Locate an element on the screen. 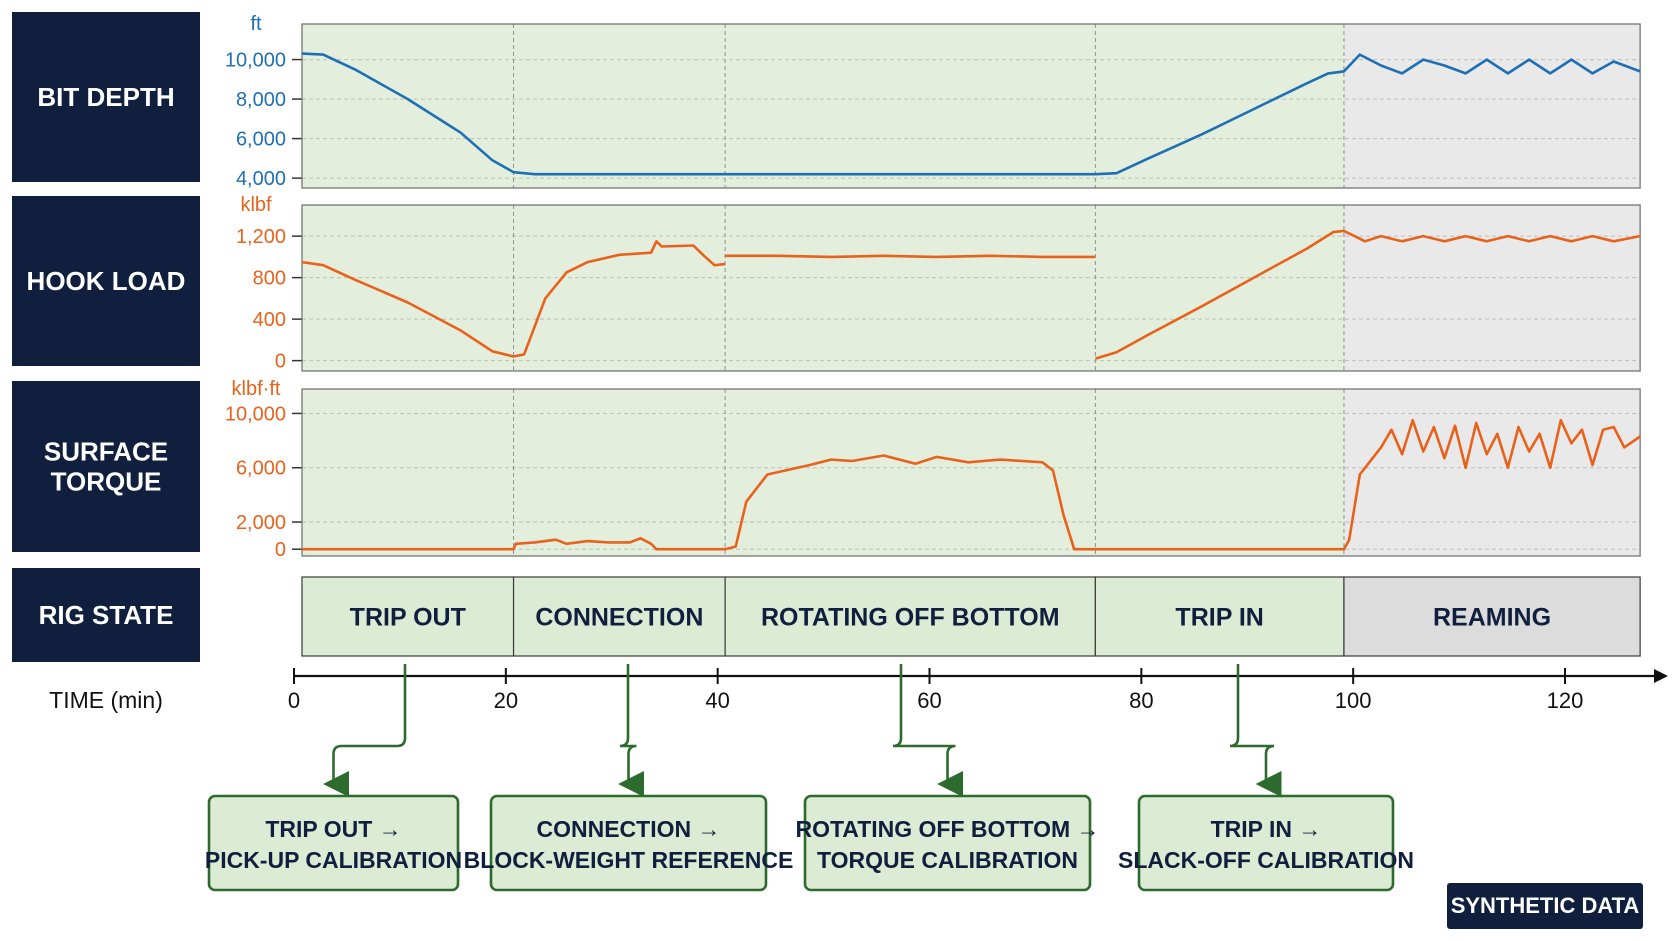 Image resolution: width=1672 pixels, height=941 pixels. x-tick-label: 40 is located at coordinates (717, 700).